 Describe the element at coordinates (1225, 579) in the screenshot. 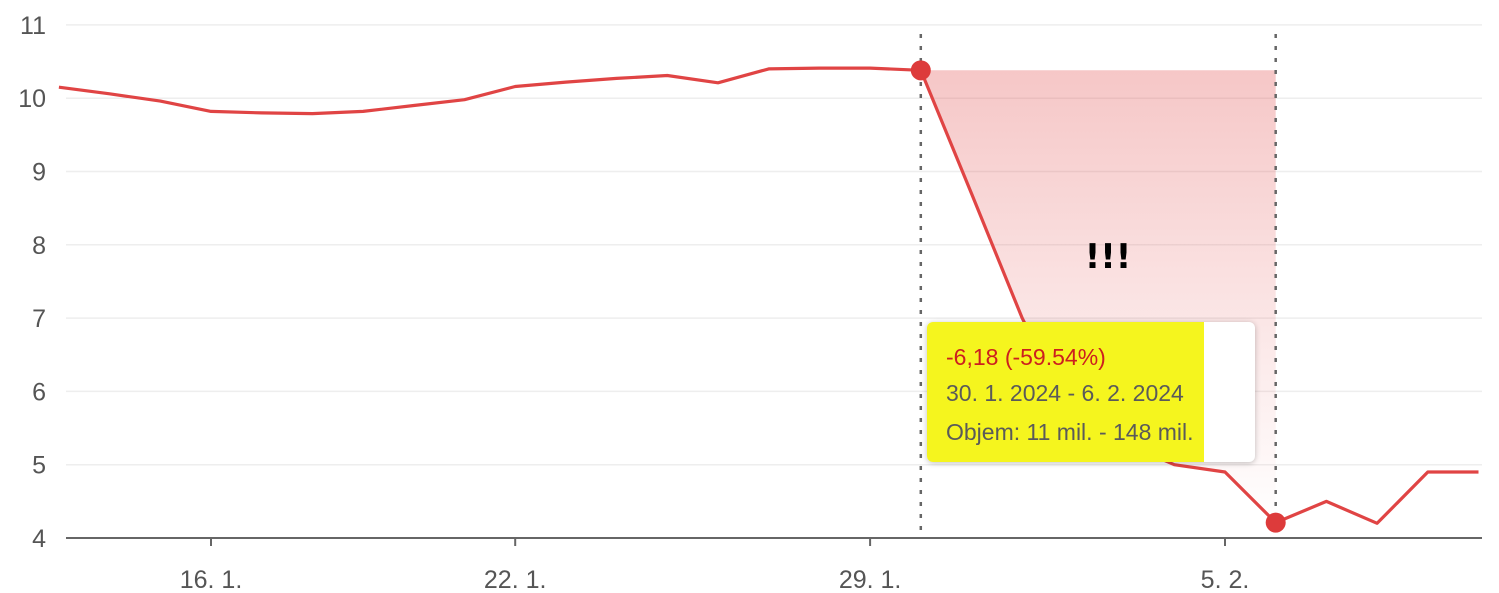

I see `x-tick-label: 5. 2.` at that location.